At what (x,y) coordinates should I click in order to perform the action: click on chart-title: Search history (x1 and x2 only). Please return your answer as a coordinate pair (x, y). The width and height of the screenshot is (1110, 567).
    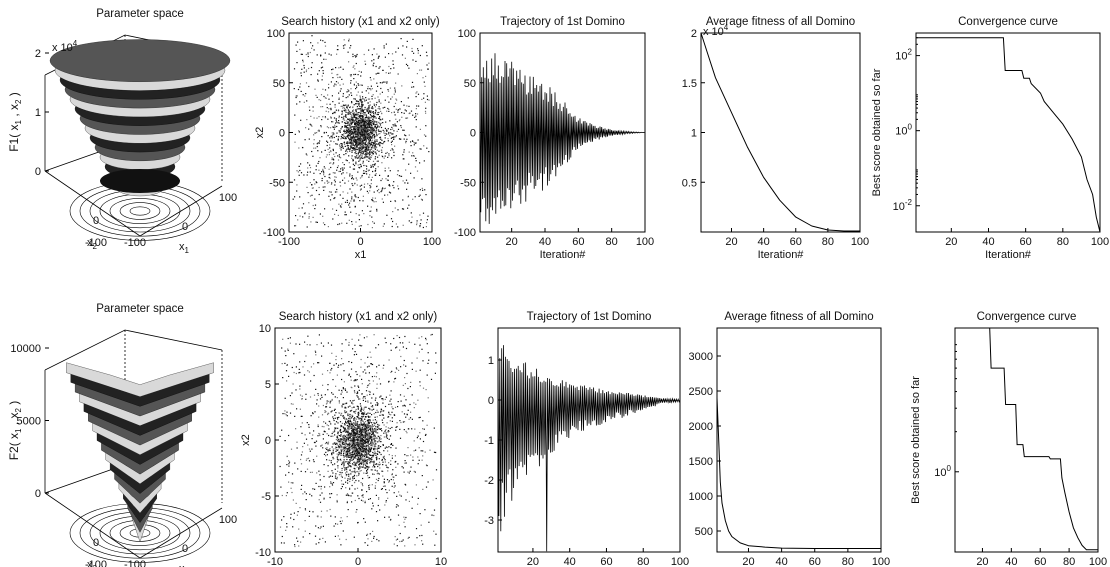
    Looking at the image, I should click on (358, 317).